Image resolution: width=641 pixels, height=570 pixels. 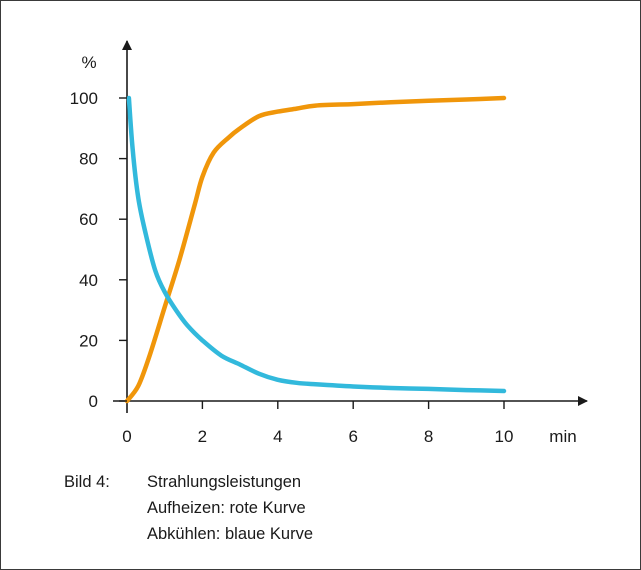 I want to click on caption-cooling-note: Abkühlen: blaue Kurve, so click(x=230, y=534).